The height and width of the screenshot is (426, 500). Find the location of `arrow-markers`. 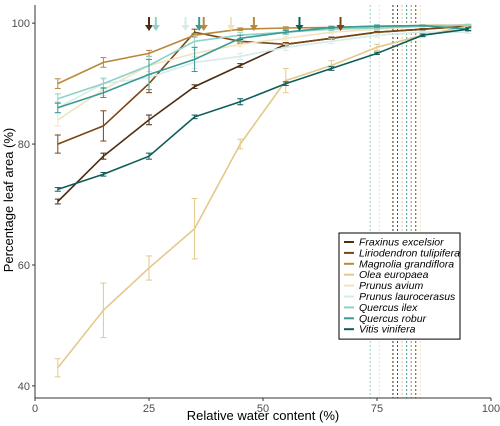

arrow-markers is located at coordinates (245, 24).